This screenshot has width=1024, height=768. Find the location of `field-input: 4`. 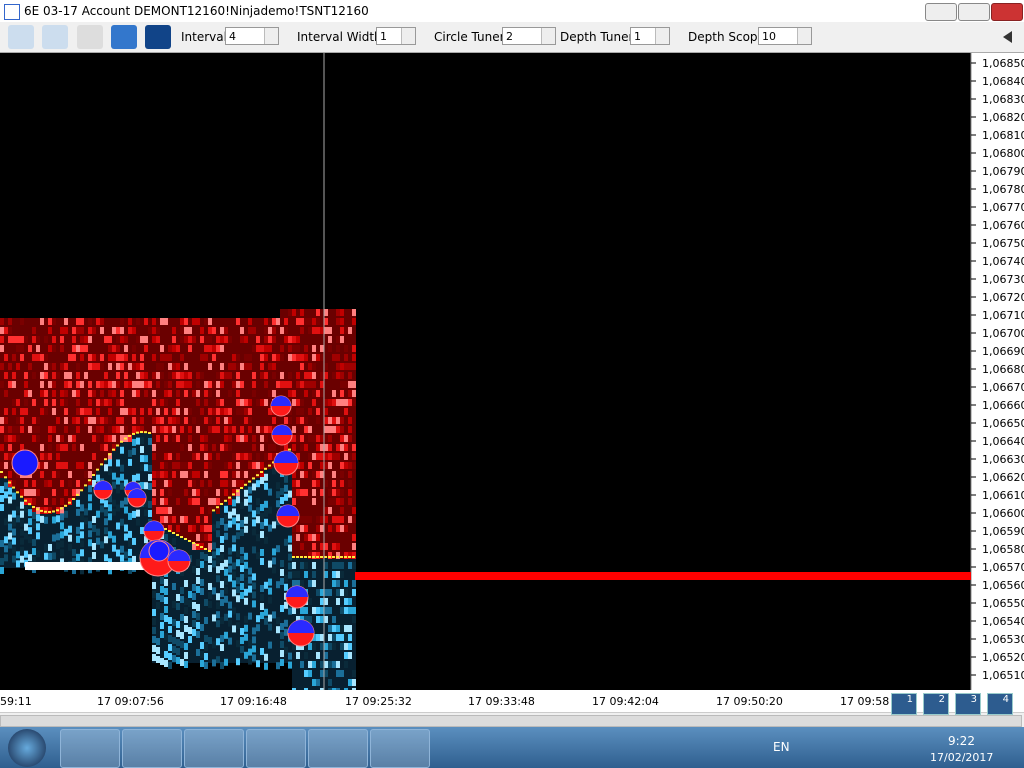

field-input: 4 is located at coordinates (252, 36).